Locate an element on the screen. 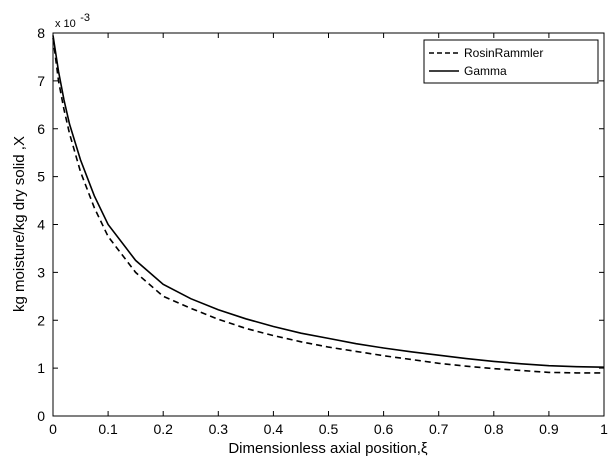 The height and width of the screenshot is (459, 611). x-axis-label: Dimensionless axial position,ξ is located at coordinates (328, 448).